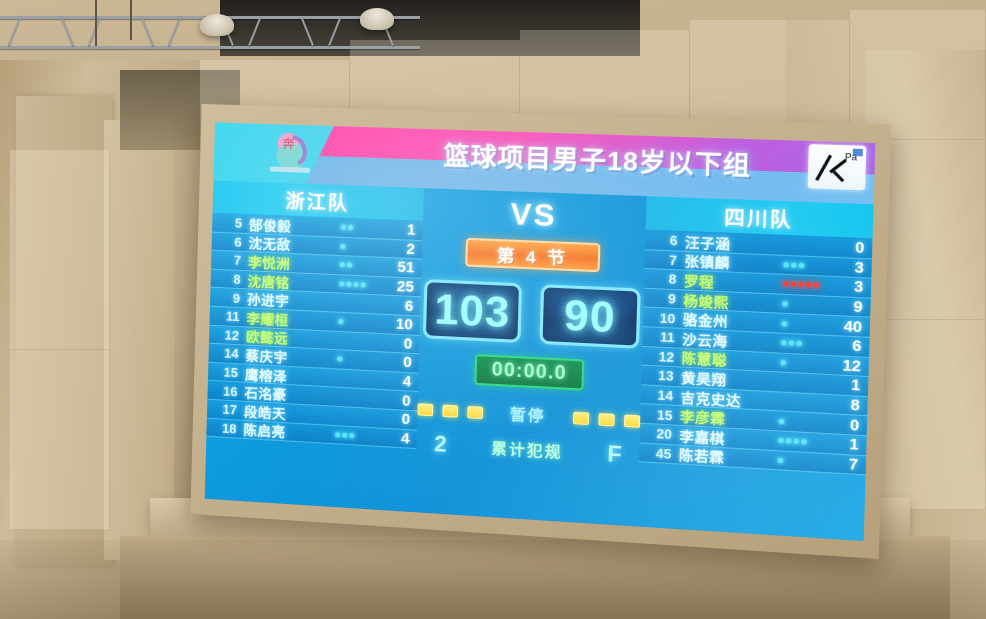 Image resolution: width=986 pixels, height=619 pixels. Describe the element at coordinates (440, 443) in the screenshot. I see `left-team-fouls: 2` at that location.